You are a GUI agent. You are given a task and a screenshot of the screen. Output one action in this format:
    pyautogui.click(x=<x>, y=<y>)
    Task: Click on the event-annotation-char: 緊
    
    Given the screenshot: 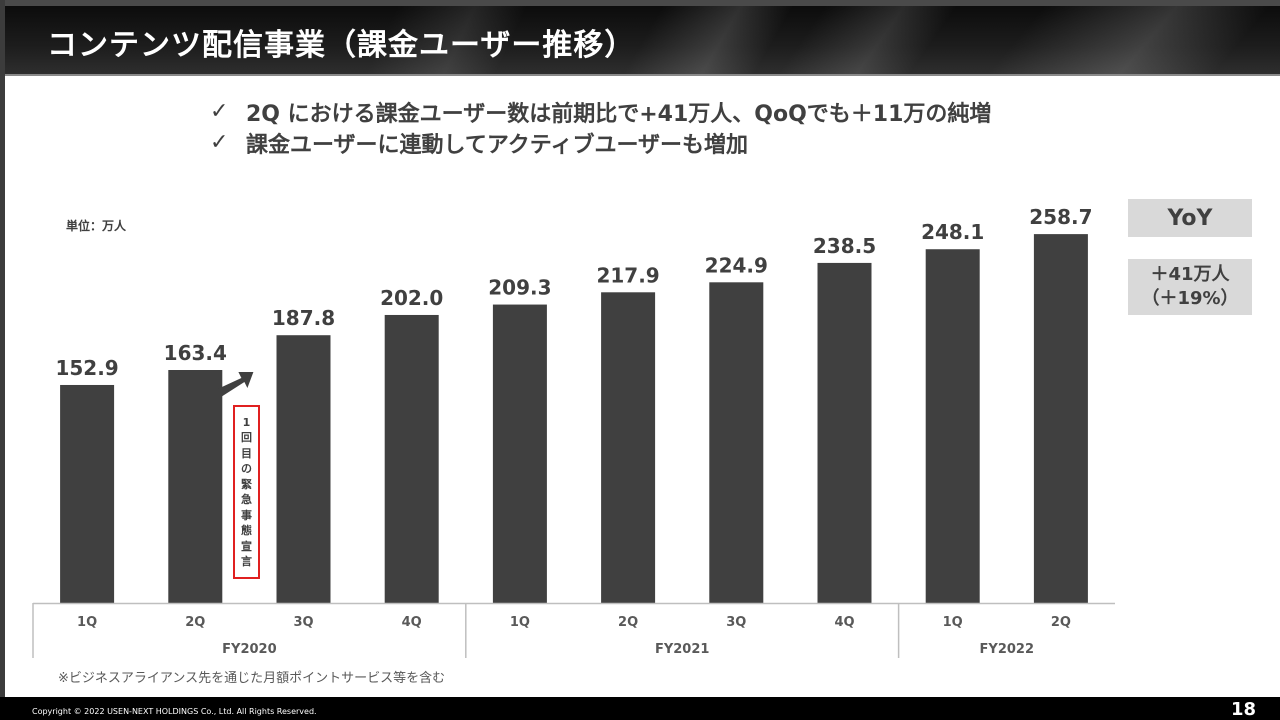 What is the action you would take?
    pyautogui.click(x=246, y=484)
    